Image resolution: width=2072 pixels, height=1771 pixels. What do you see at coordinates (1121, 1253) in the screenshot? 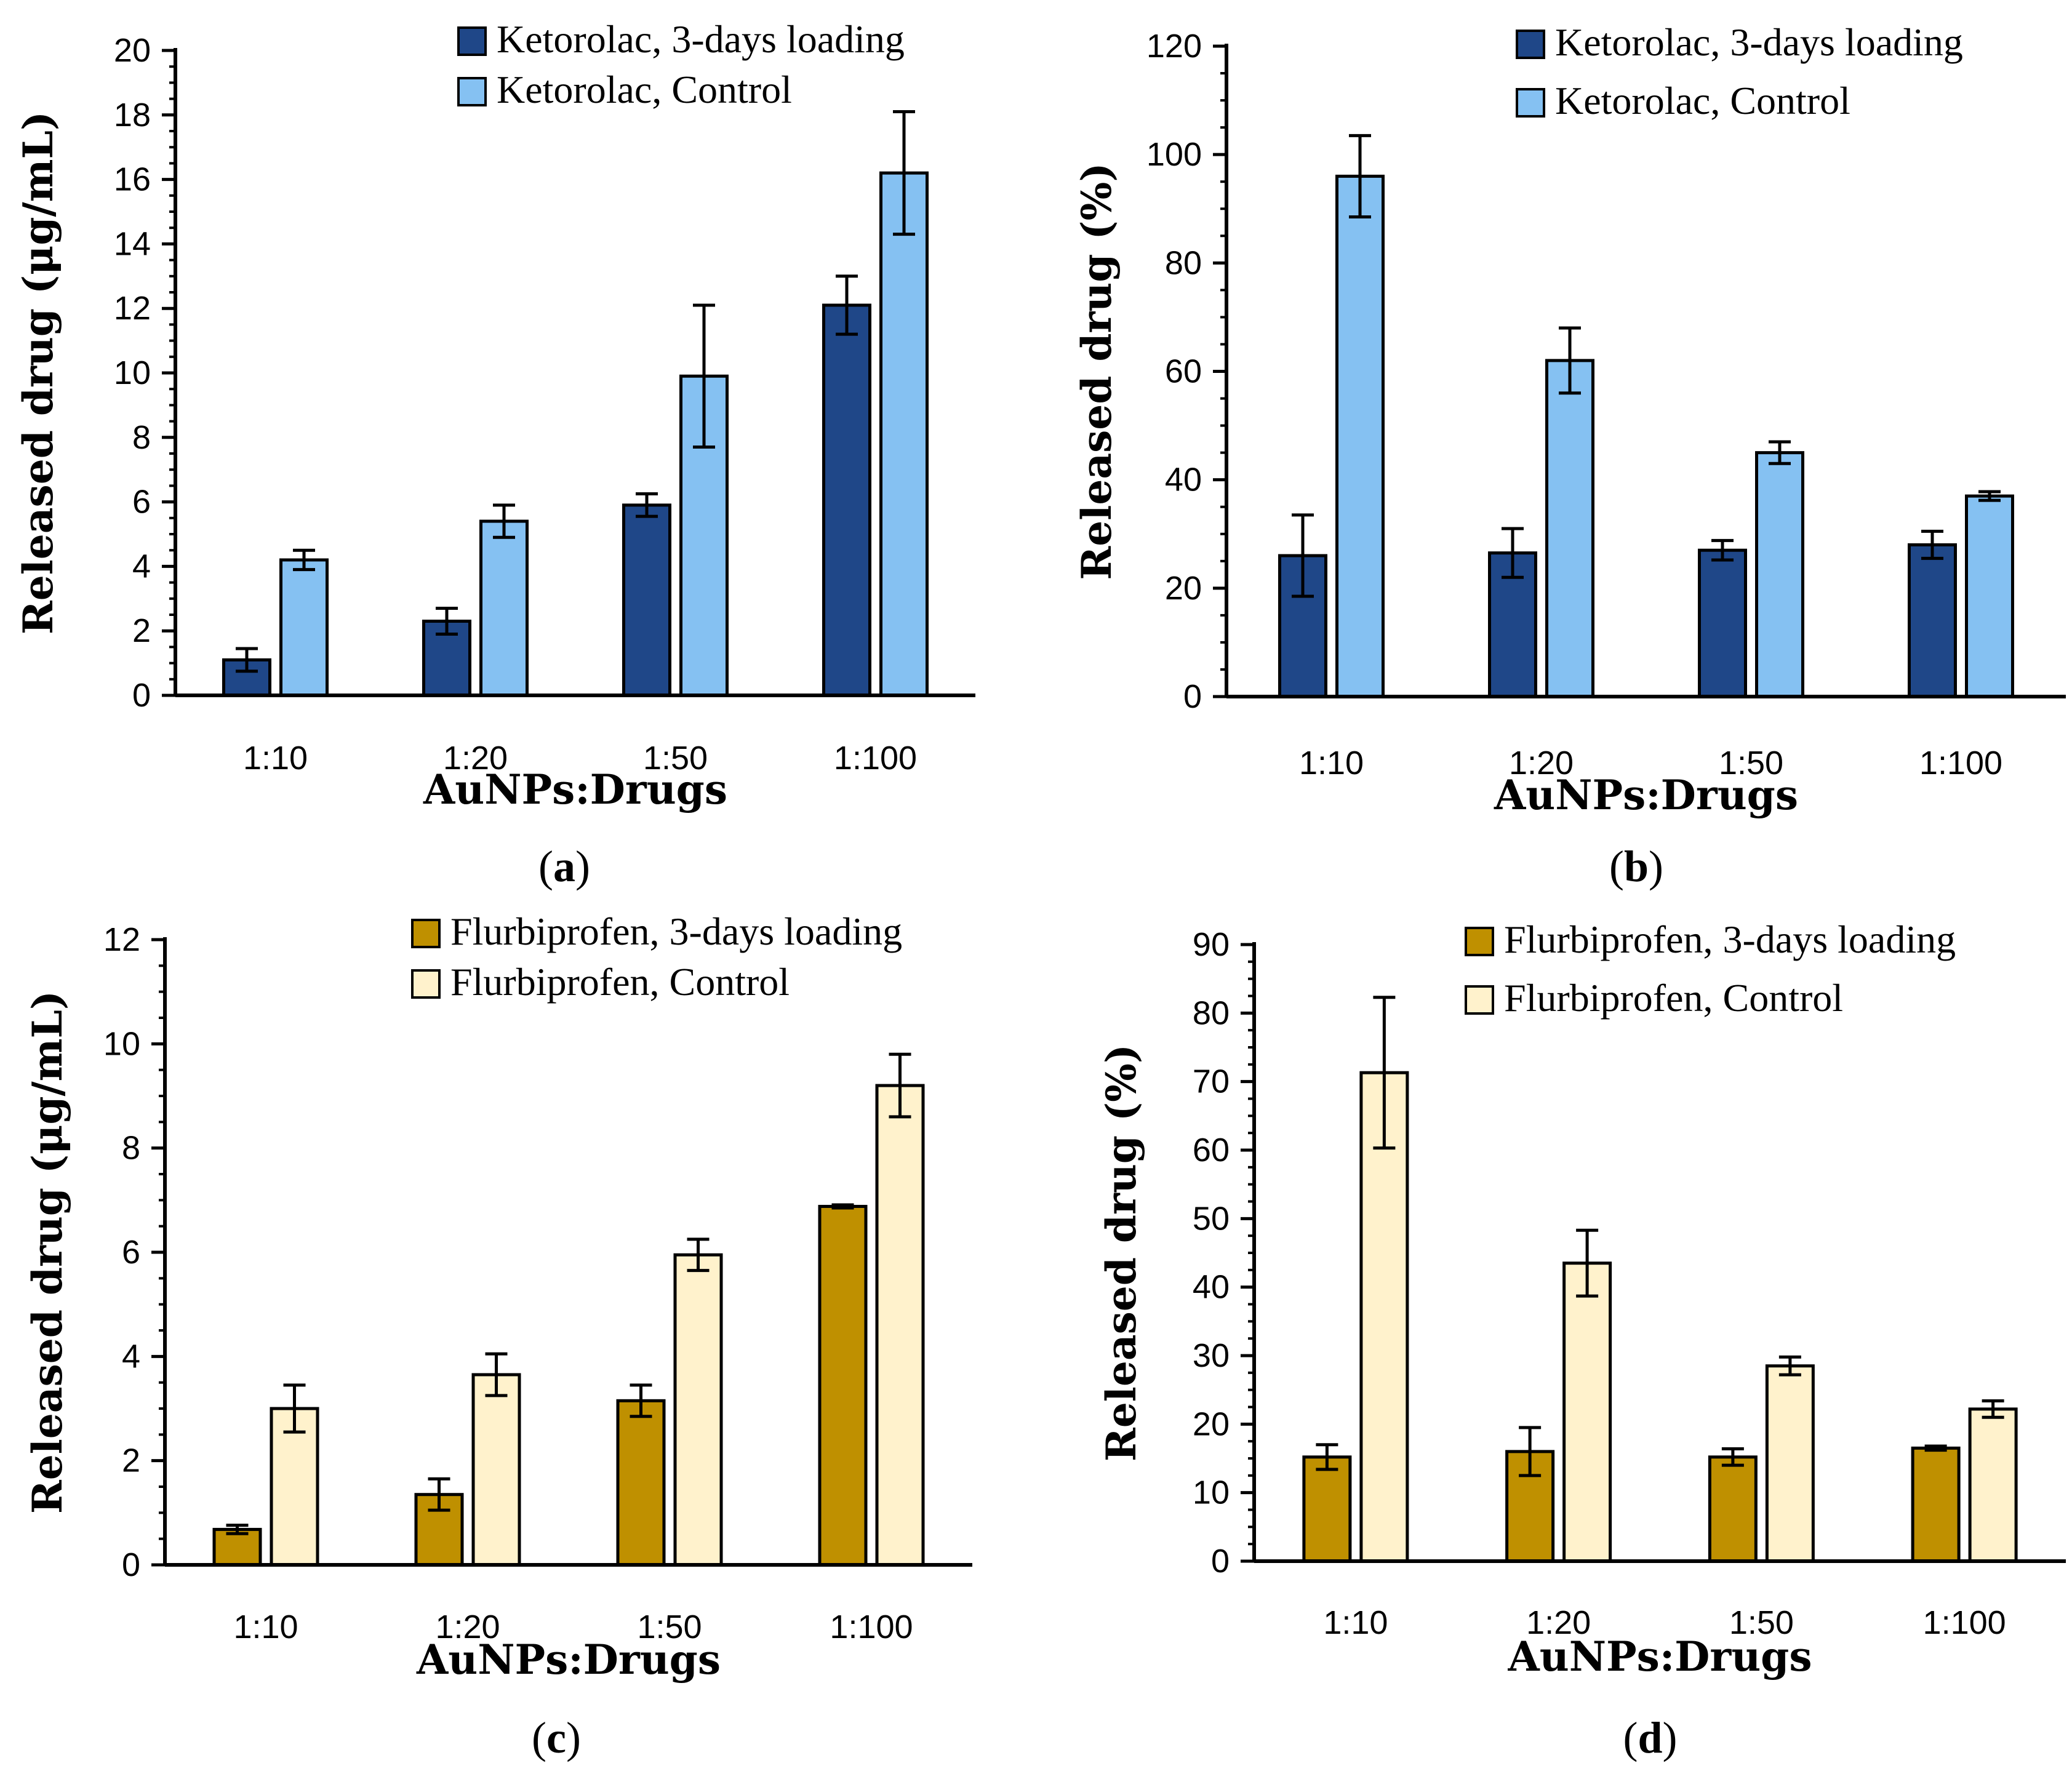
I see `y-axis-title-d: Released drug (%)` at bounding box center [1121, 1253].